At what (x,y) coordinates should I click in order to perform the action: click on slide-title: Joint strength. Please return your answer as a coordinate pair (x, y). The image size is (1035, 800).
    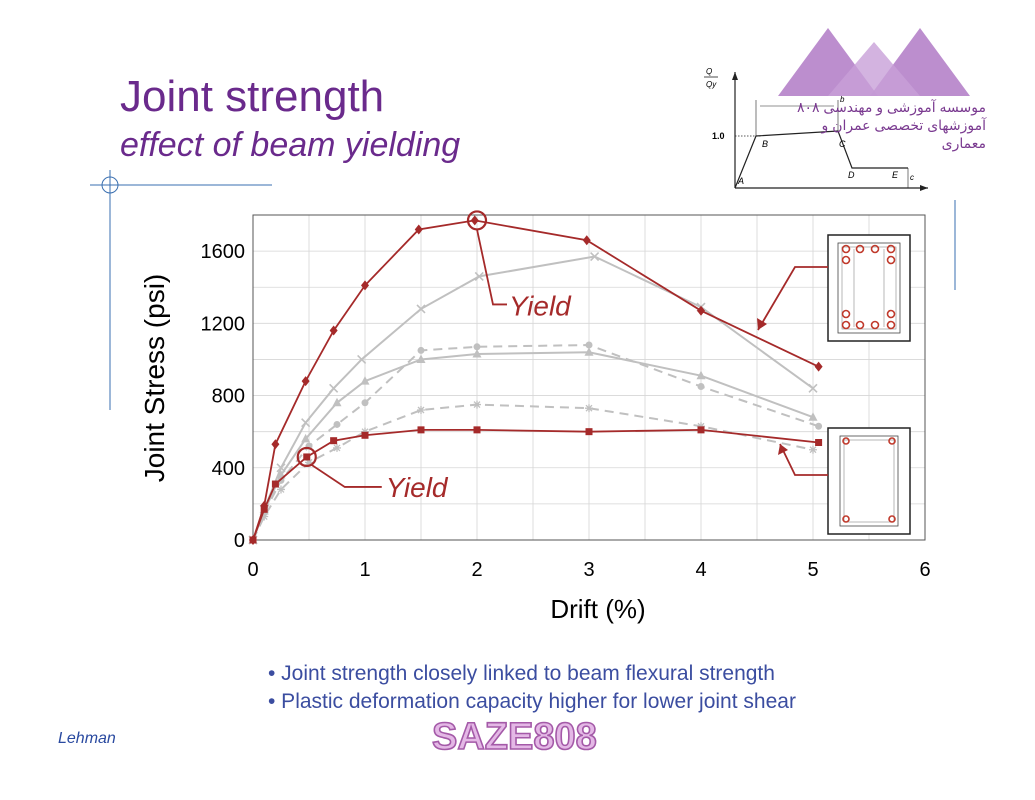
    Looking at the image, I should click on (252, 96).